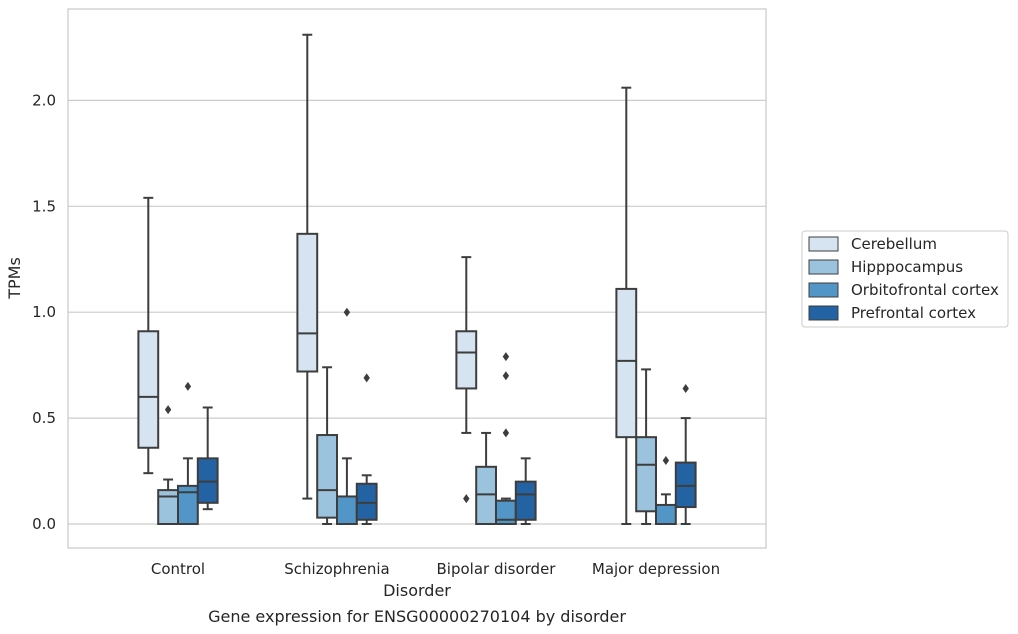  What do you see at coordinates (925, 290) in the screenshot?
I see `legend-label: Orbitofrontal cortex` at bounding box center [925, 290].